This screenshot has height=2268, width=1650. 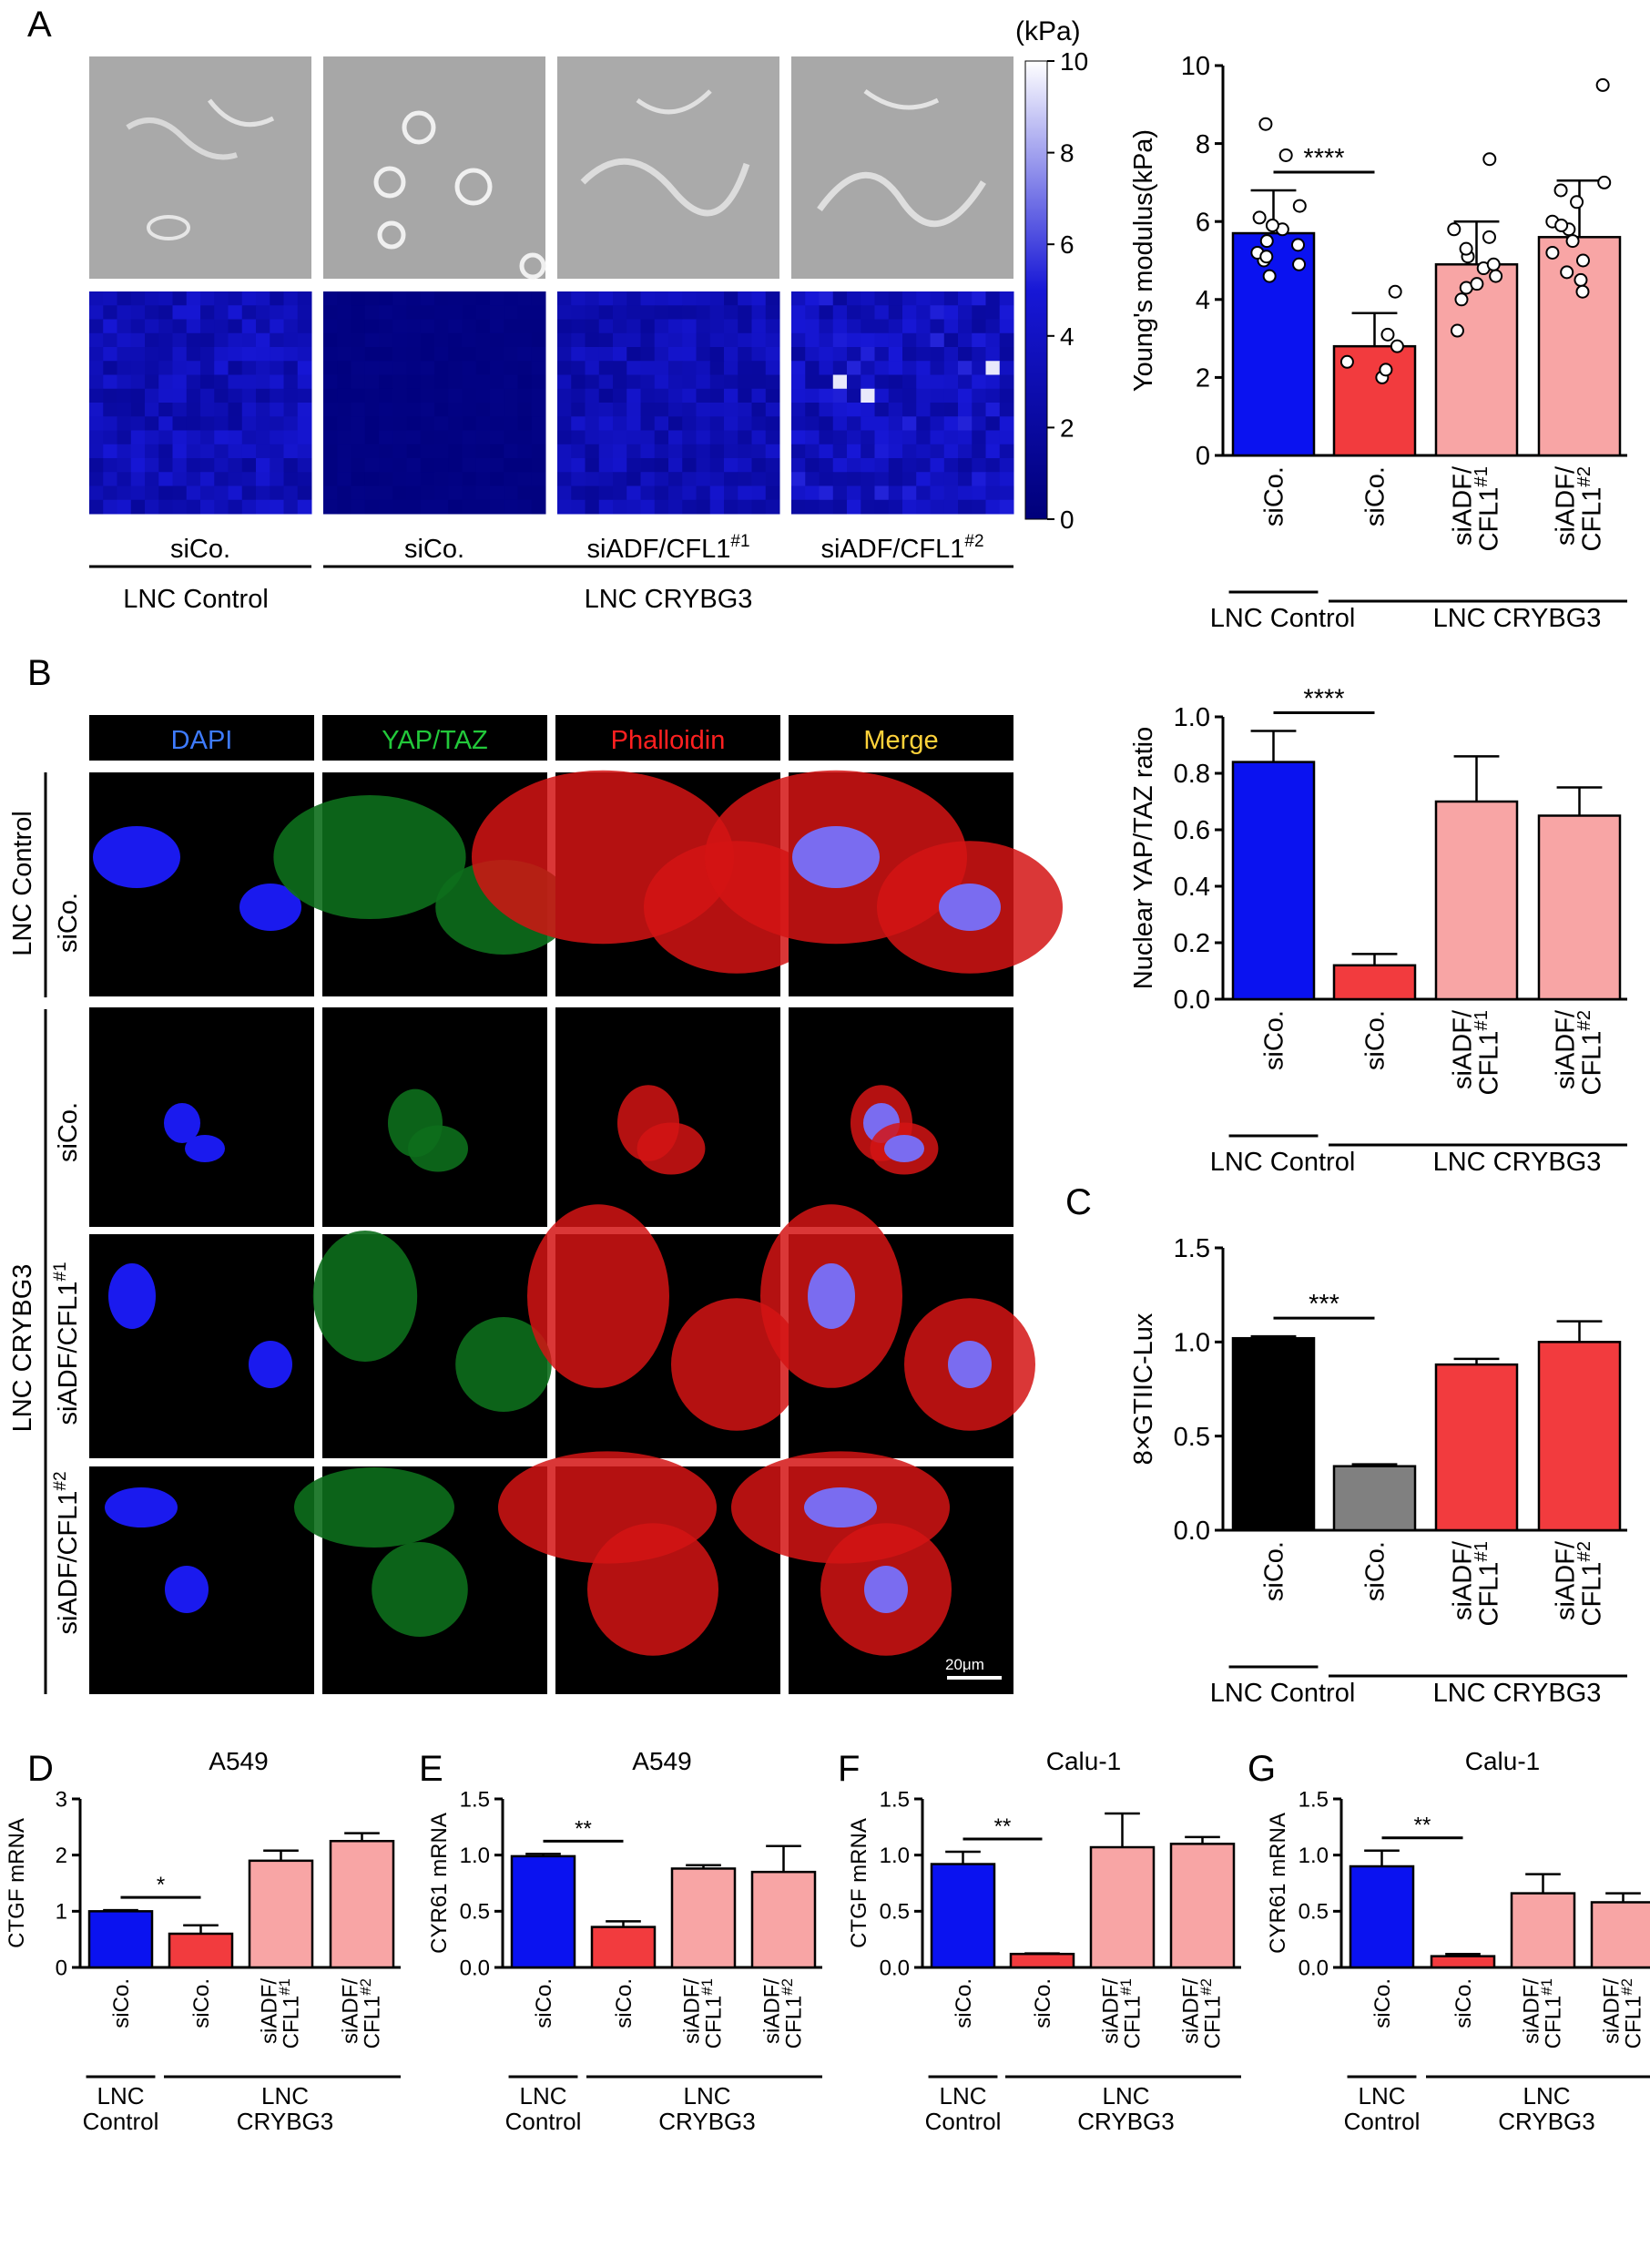 What do you see at coordinates (1067, 153) in the screenshot?
I see `colorbar-tick-label: 8` at bounding box center [1067, 153].